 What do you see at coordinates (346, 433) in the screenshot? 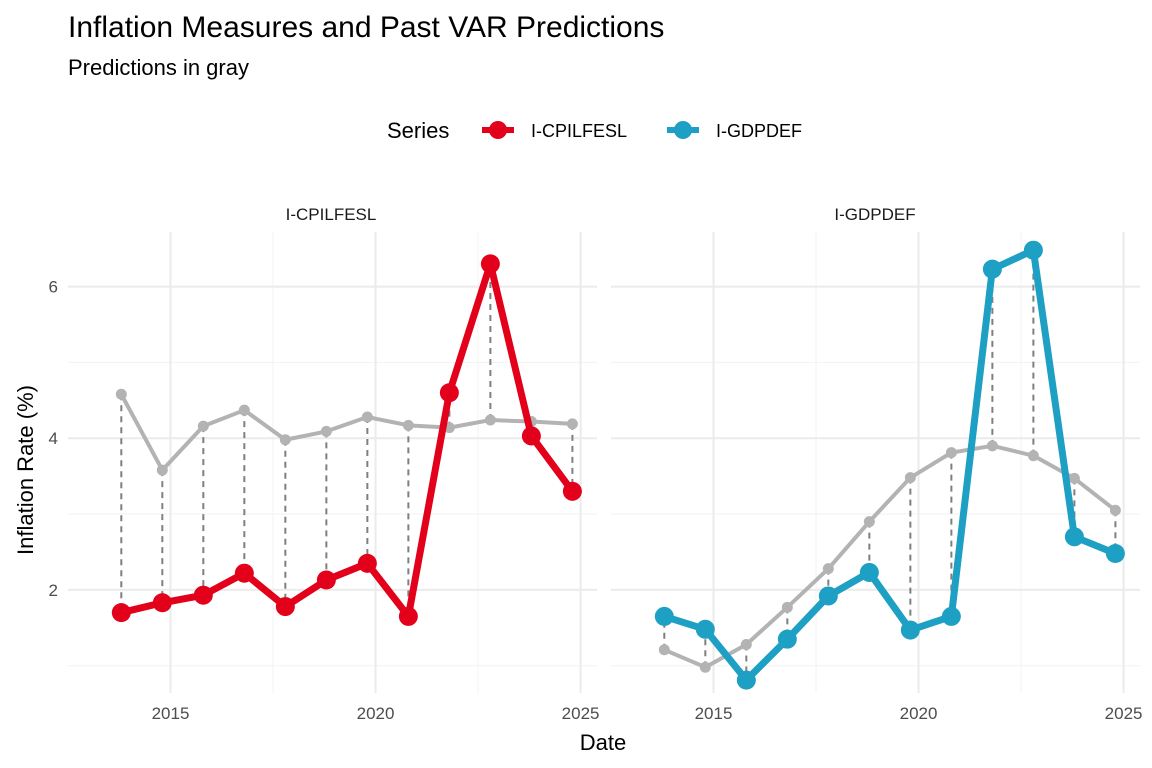
I see `prediction-line-cpilfesl` at bounding box center [346, 433].